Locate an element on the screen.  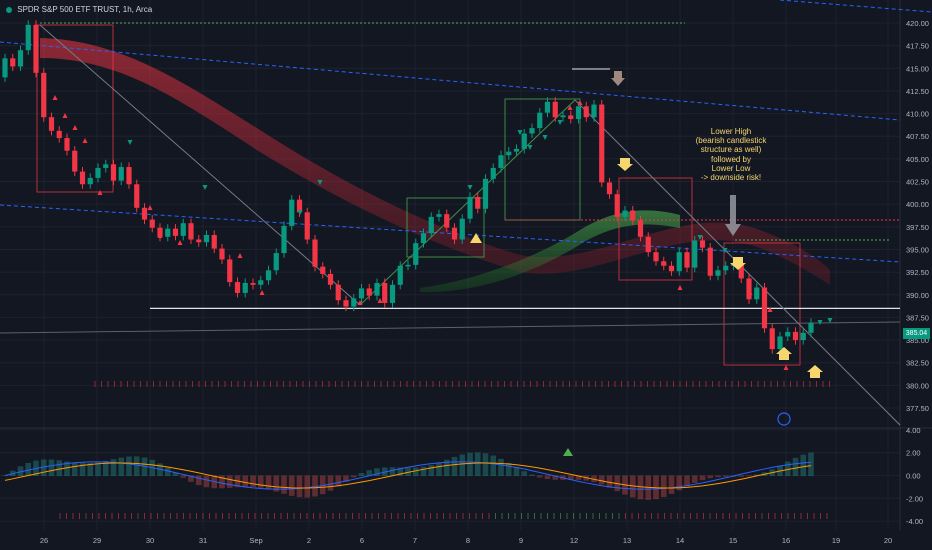
x-tick-label: 13 is located at coordinates (627, 540).